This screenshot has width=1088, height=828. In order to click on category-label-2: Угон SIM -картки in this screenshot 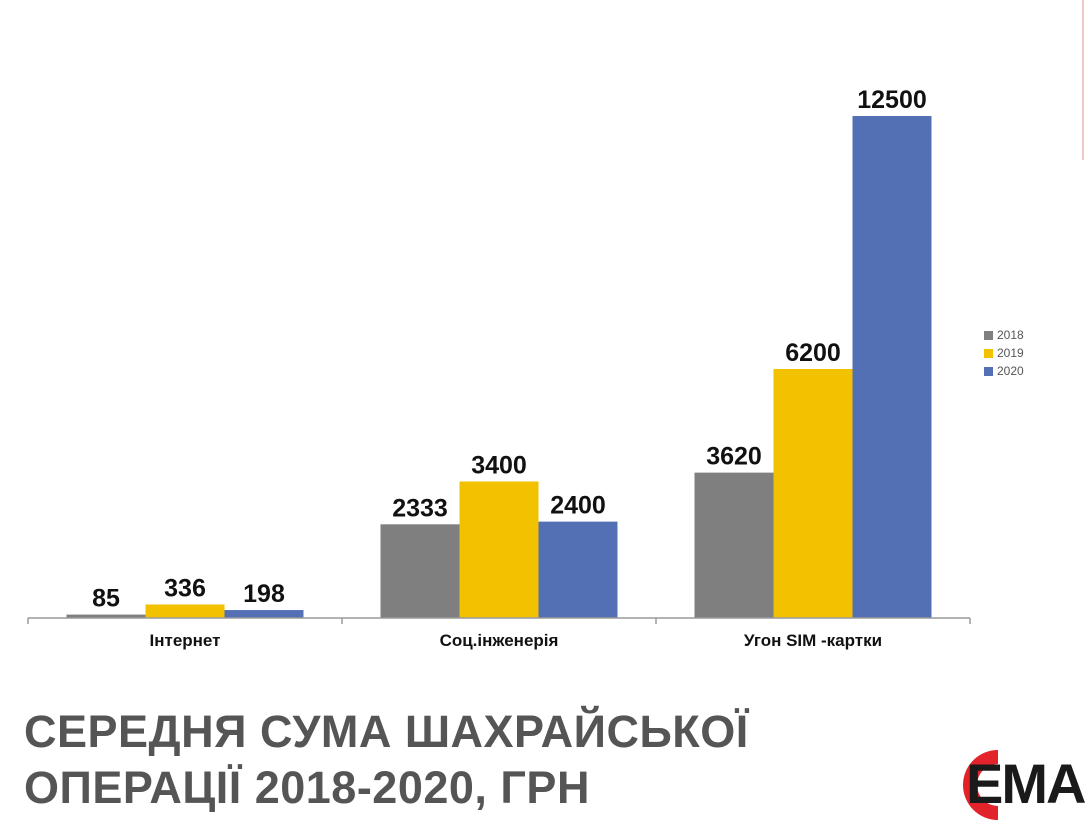, I will do `click(813, 640)`.